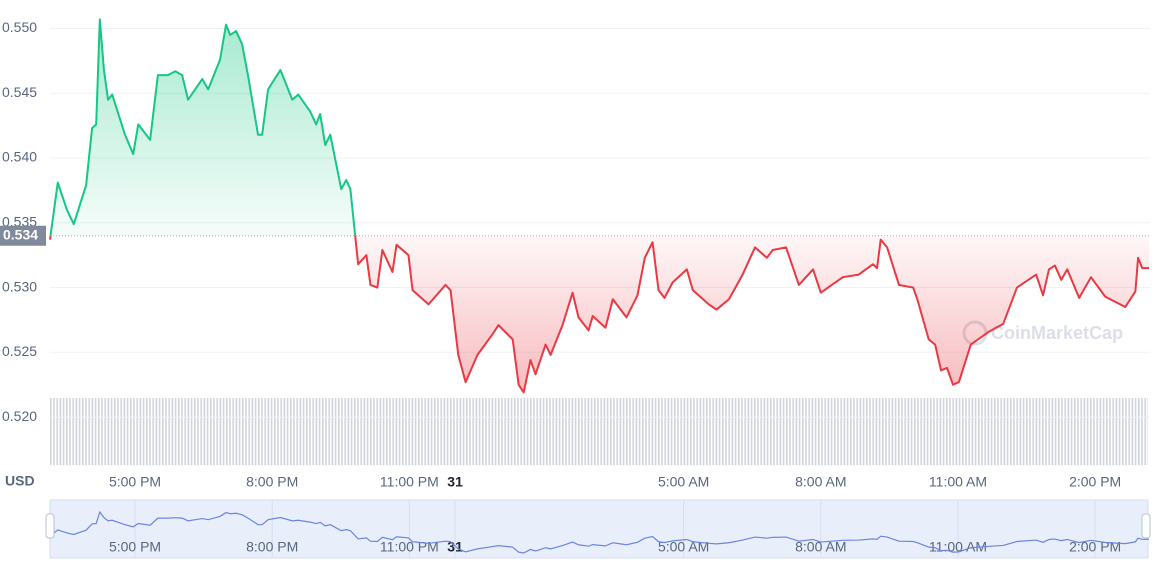  I want to click on y-tick-label: 0.530, so click(19, 286).